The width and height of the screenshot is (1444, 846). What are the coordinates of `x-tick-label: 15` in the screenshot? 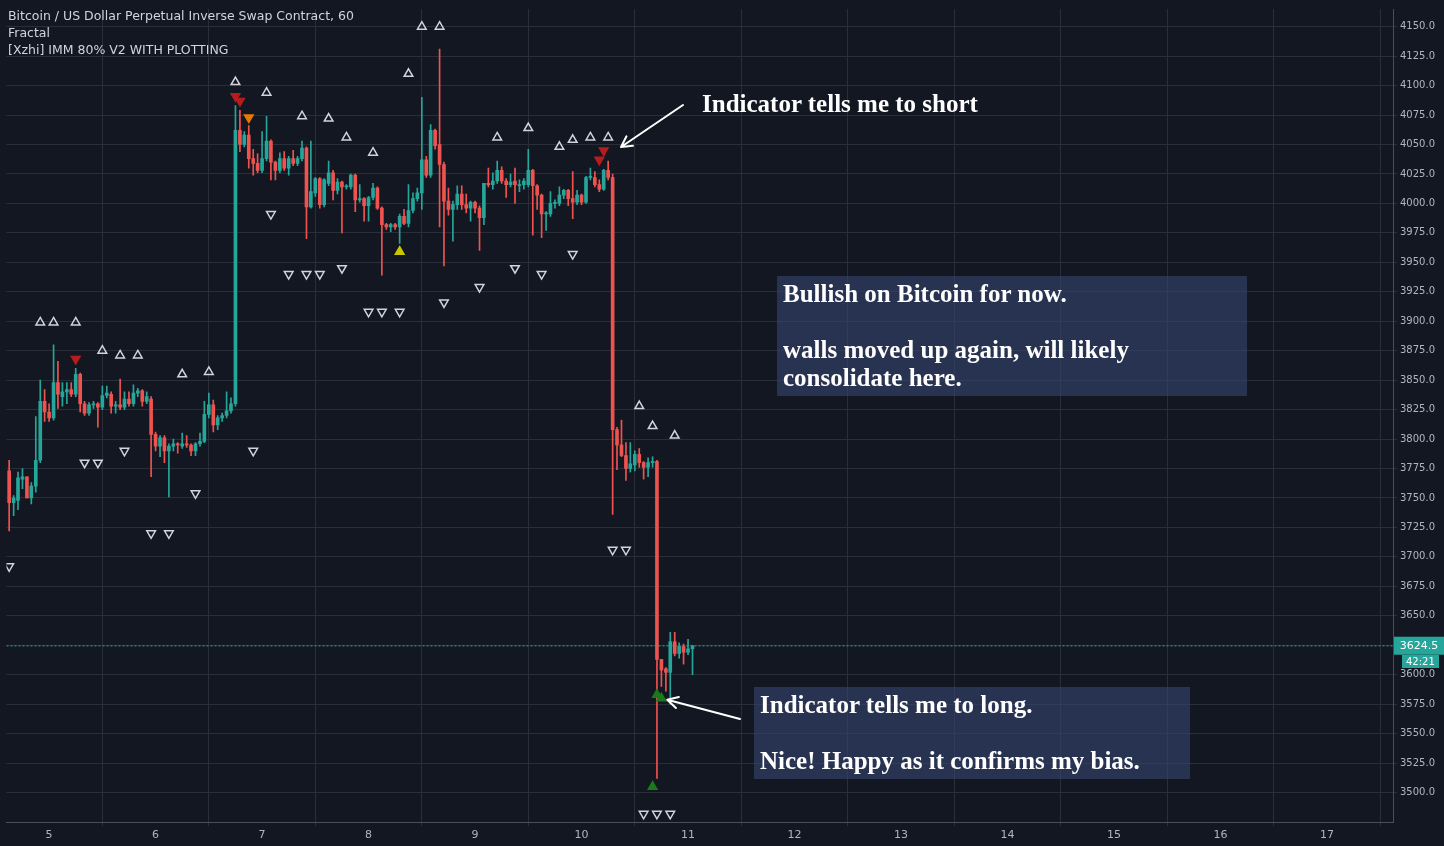 It's located at (1114, 835).